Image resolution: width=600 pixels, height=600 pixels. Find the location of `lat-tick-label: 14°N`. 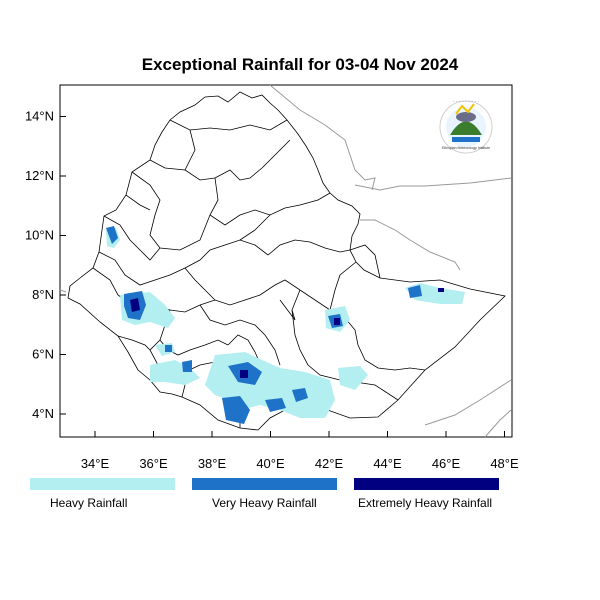

lat-tick-label: 14°N is located at coordinates (39, 116).